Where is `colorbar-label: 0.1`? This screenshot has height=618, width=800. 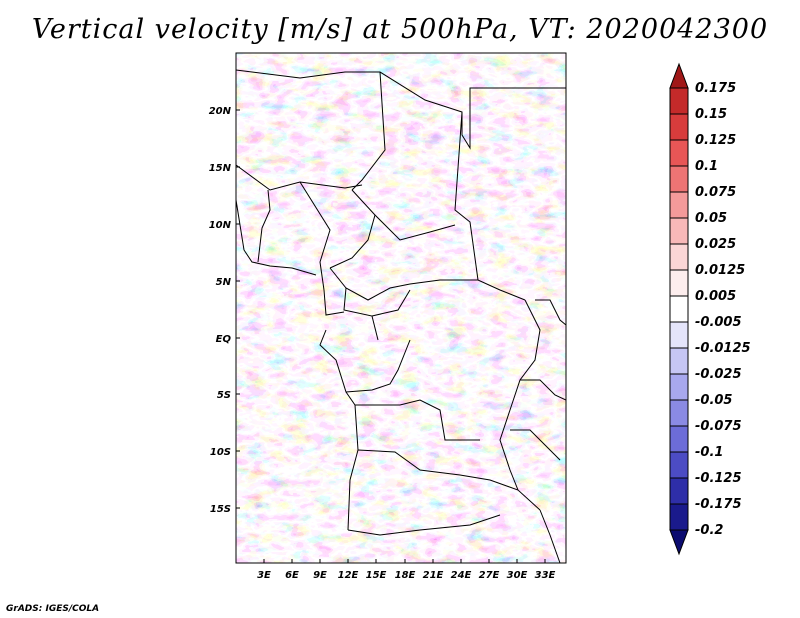
colorbar-label: 0.1 is located at coordinates (706, 166).